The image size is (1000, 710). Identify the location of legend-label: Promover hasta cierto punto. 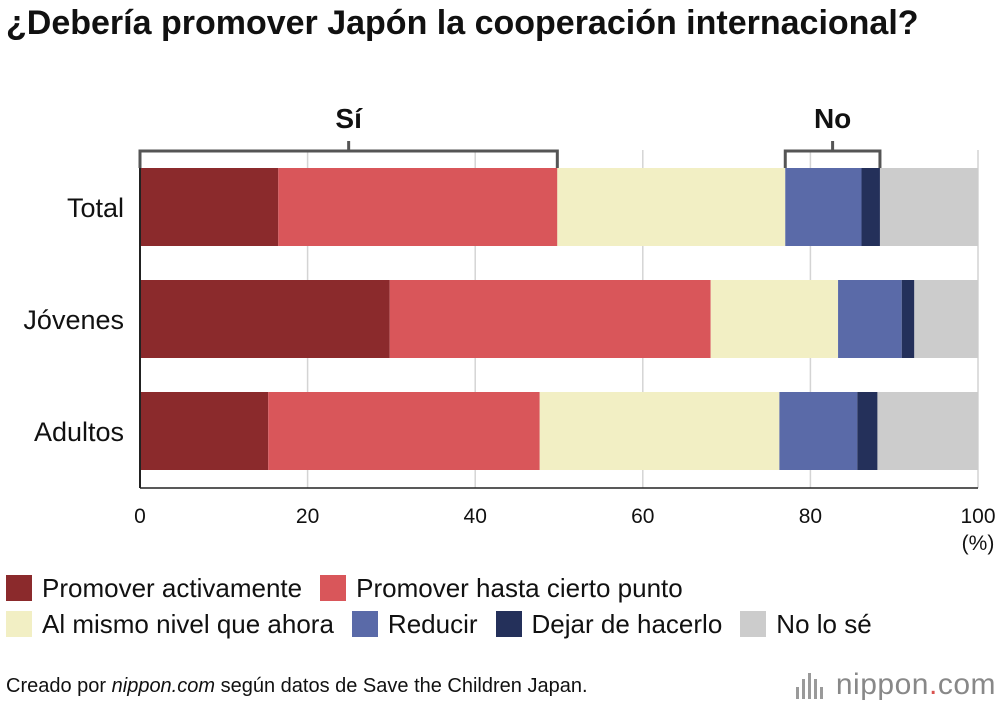
(519, 588).